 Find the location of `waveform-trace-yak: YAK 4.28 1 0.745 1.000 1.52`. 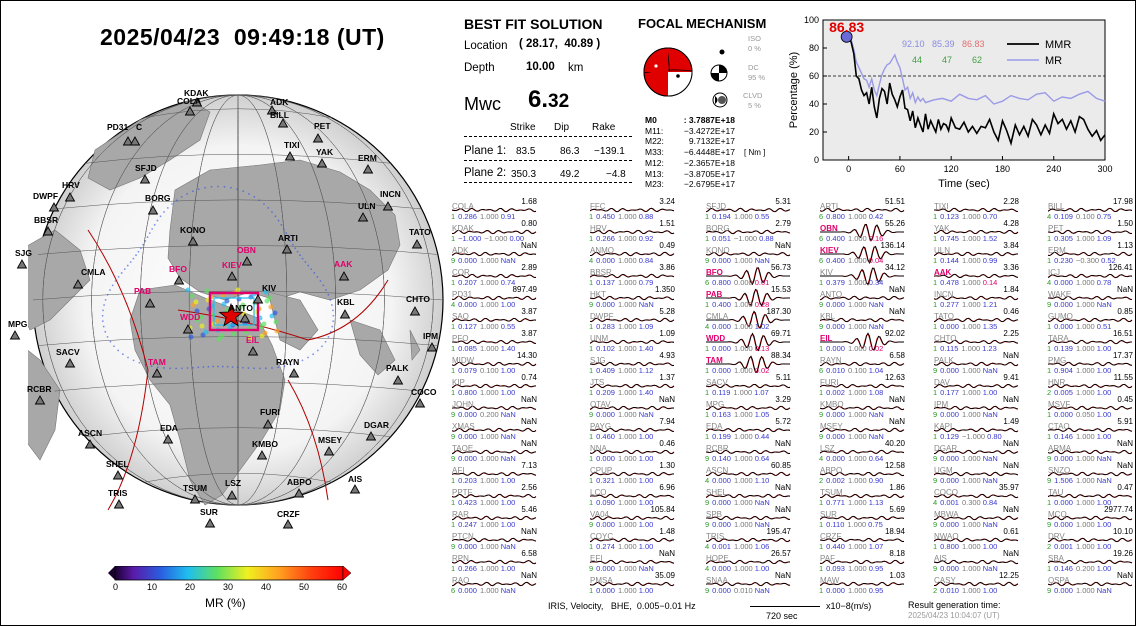

waveform-trace-yak: YAK 4.28 1 0.745 1.000 1.52 is located at coordinates (976, 232).